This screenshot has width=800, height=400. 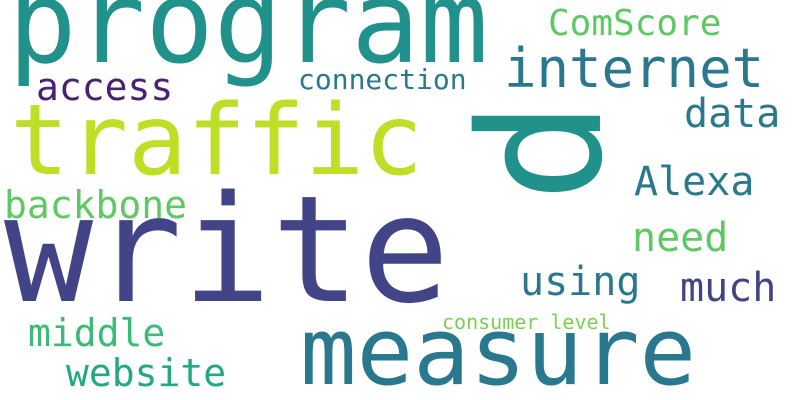 What do you see at coordinates (96, 205) in the screenshot?
I see `word-backbone: backbone` at bounding box center [96, 205].